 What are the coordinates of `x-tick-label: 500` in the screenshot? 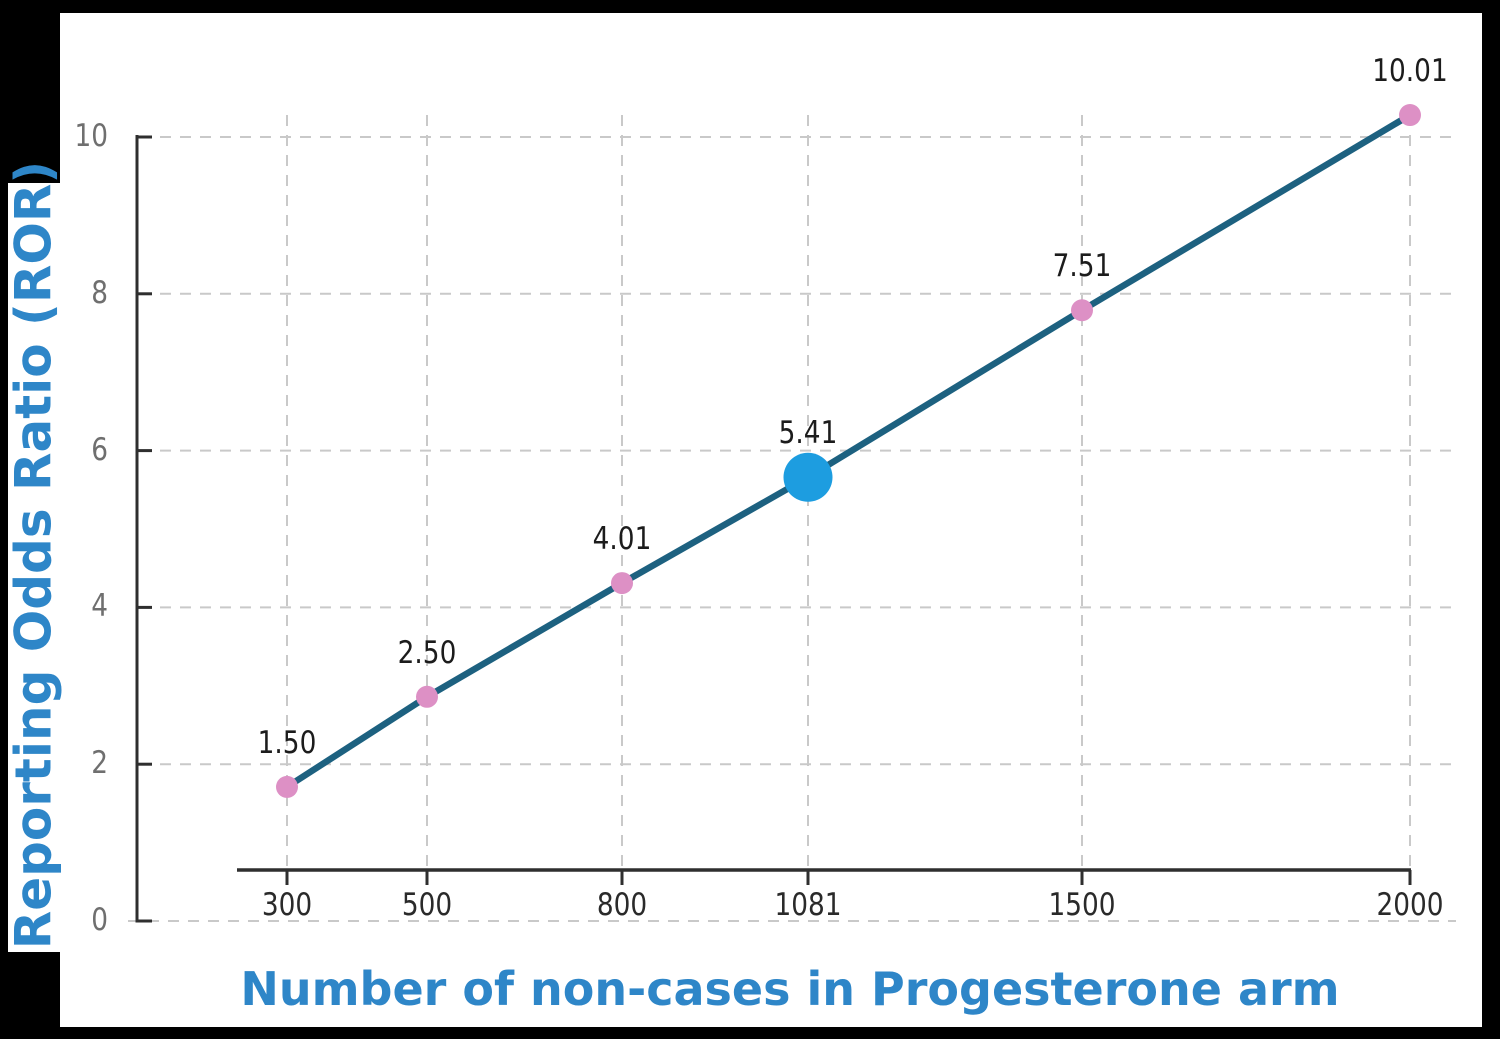 It's located at (427, 905).